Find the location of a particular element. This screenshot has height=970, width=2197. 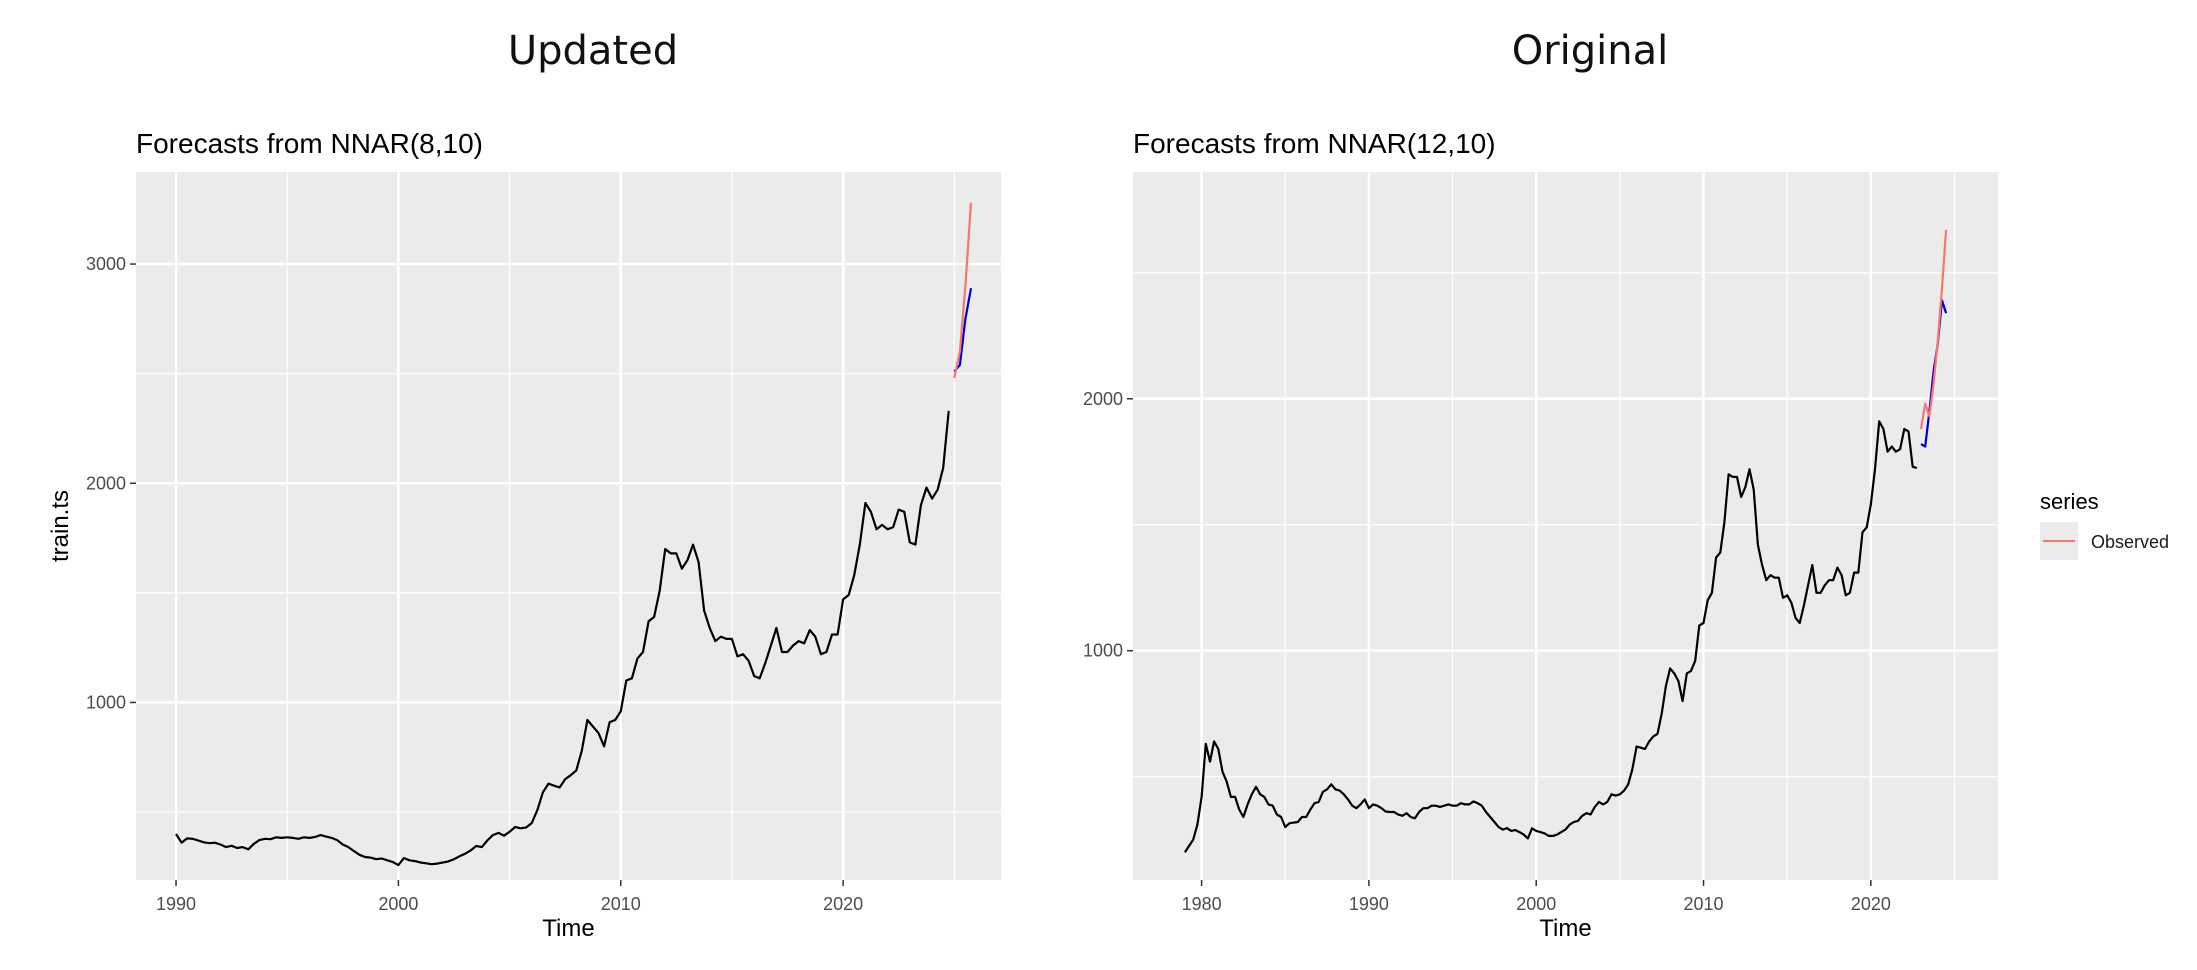

series-line-history is located at coordinates (1550, 636).